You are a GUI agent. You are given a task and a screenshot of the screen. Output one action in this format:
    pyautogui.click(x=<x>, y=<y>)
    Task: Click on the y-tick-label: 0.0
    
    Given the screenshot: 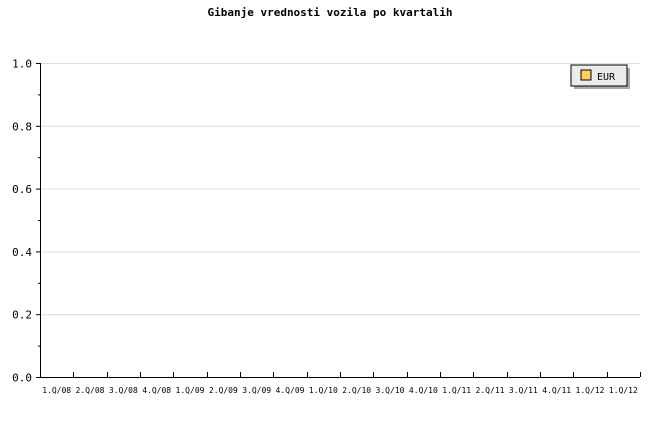 What is the action you would take?
    pyautogui.click(x=22, y=378)
    